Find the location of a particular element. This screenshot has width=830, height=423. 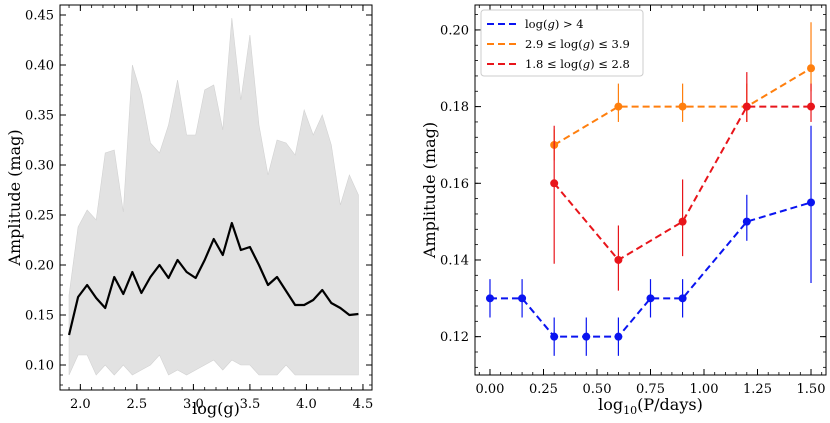

x-tick-label: 4.0 is located at coordinates (306, 404).